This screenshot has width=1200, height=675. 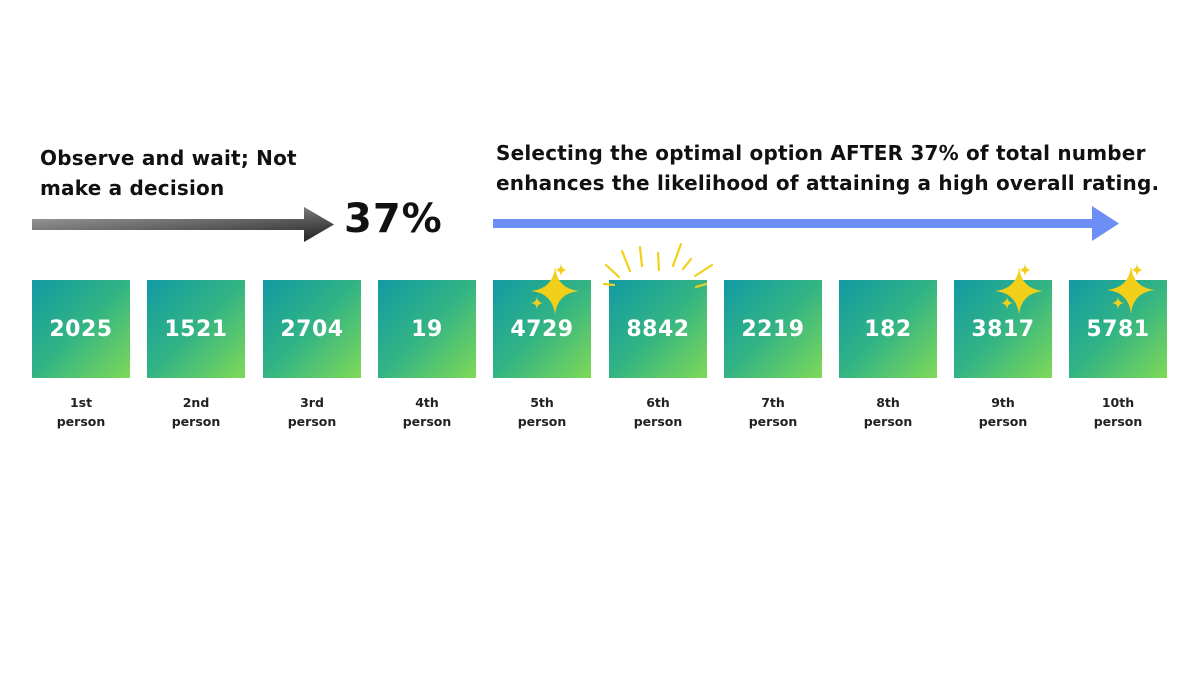 What do you see at coordinates (888, 402) in the screenshot?
I see `ordinal: 8th` at bounding box center [888, 402].